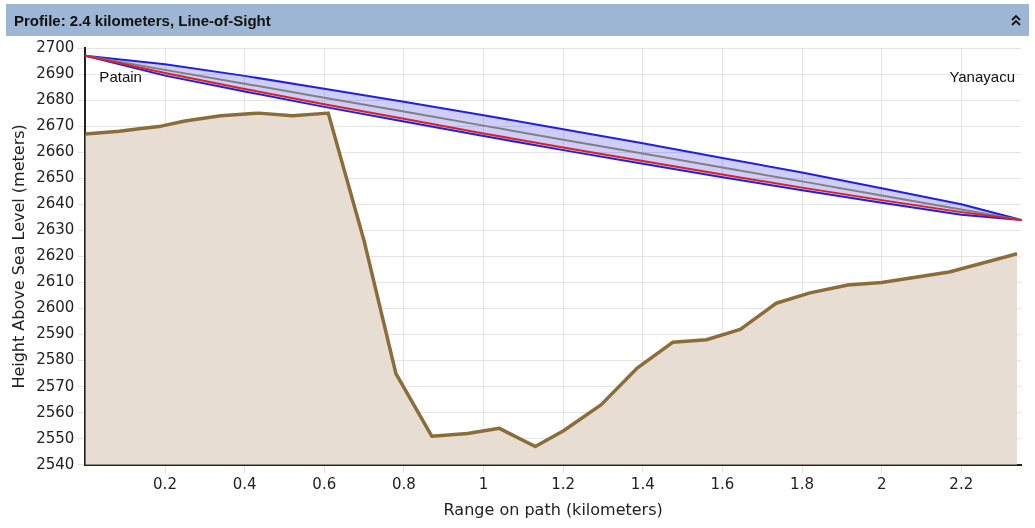  Describe the element at coordinates (55, 307) in the screenshot. I see `y-tick-label: 2600` at that location.